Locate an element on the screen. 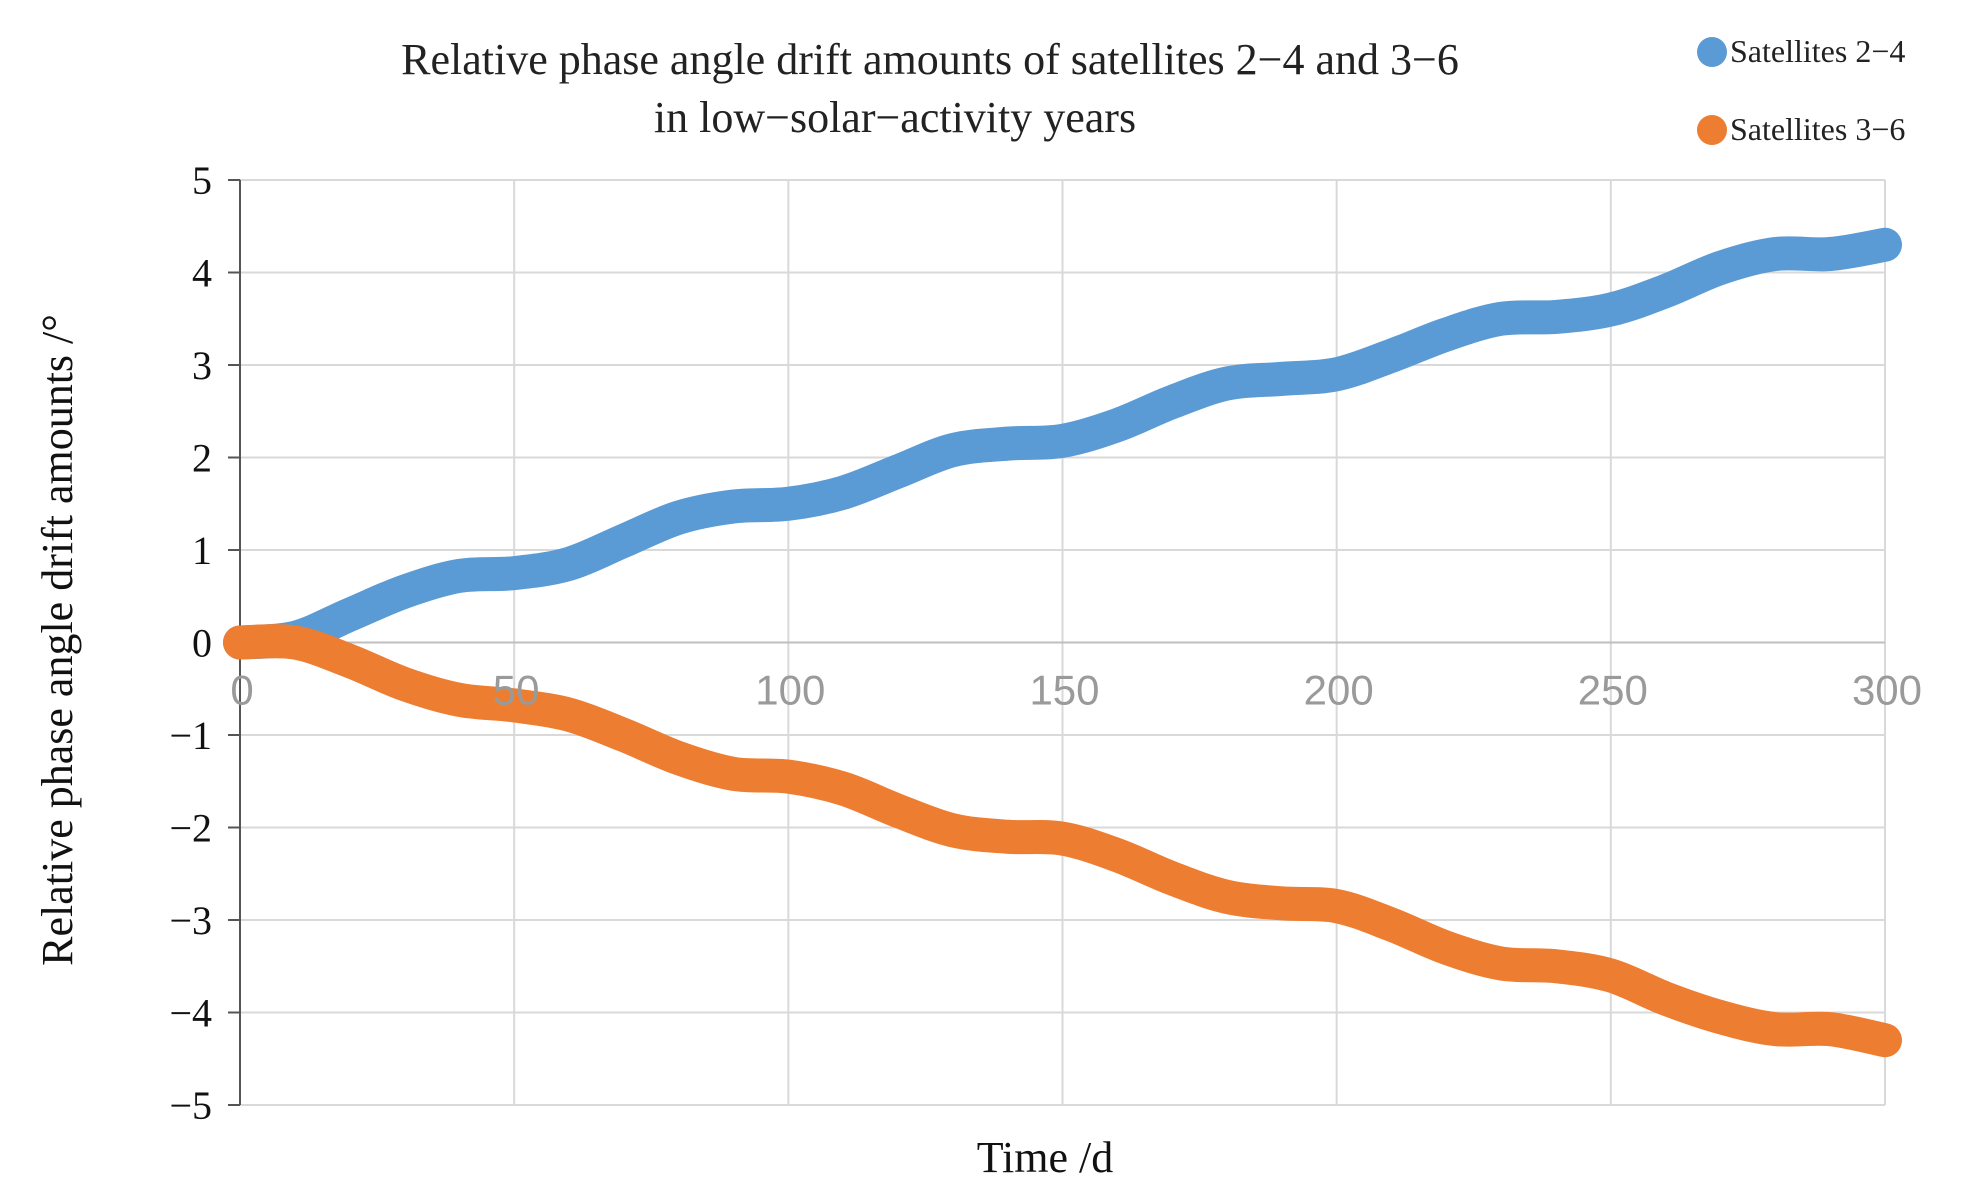 Image resolution: width=1977 pixels, height=1192 pixels. y-tick-label: −4 is located at coordinates (190, 1013).